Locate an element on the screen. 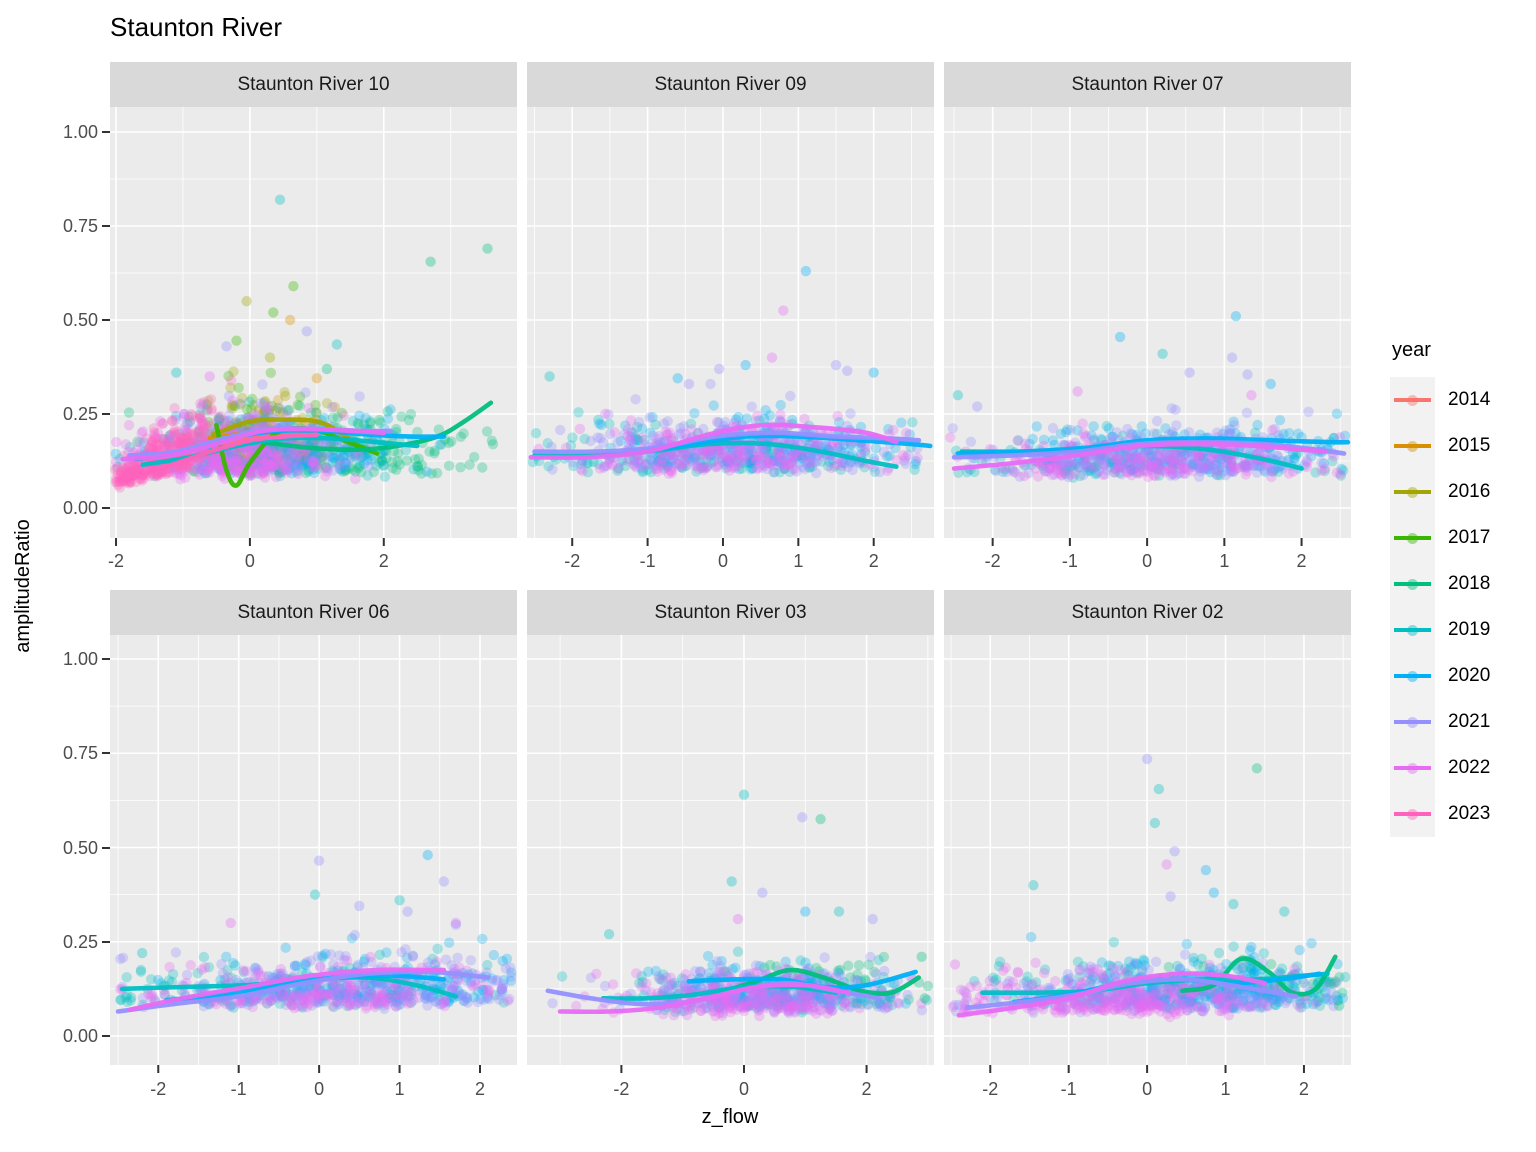 Image resolution: width=1536 pixels, height=1152 pixels. legend-key-2017 is located at coordinates (1412, 538).